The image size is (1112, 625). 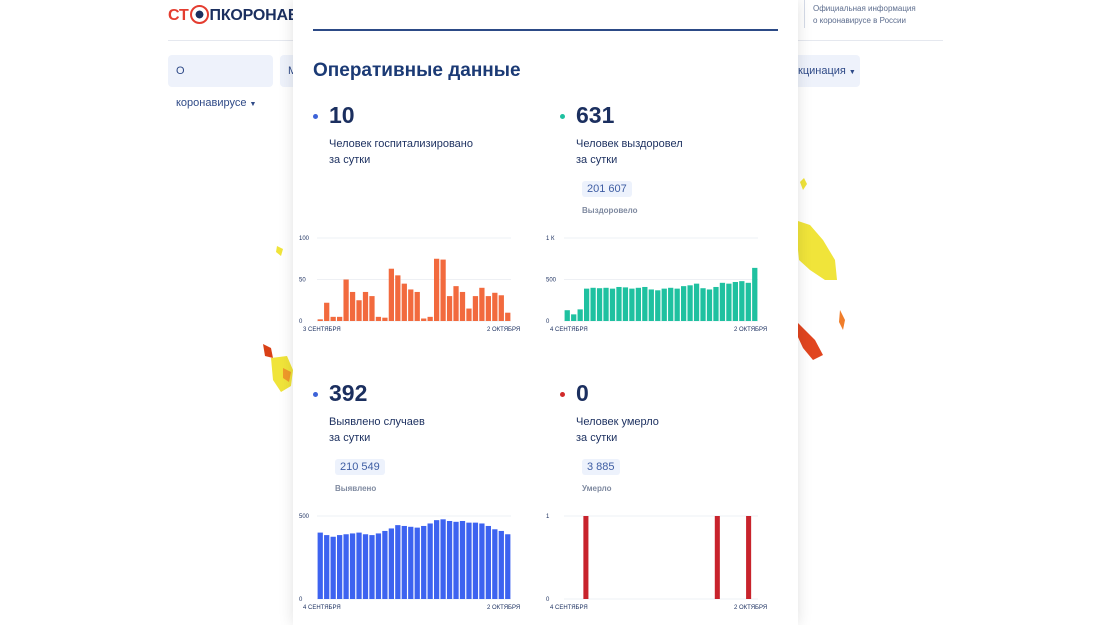 What do you see at coordinates (601, 467) in the screenshot?
I see `stat-total-badge: 3 885` at bounding box center [601, 467].